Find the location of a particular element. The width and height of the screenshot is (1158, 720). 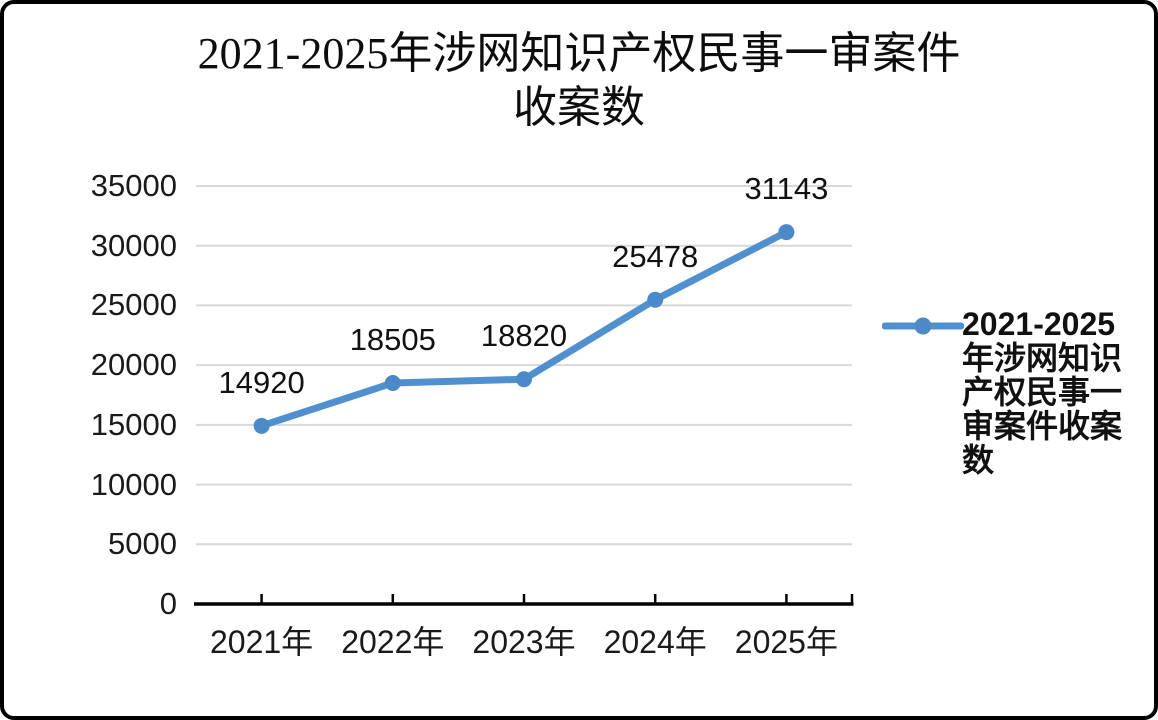

data-label: 14920 is located at coordinates (261, 382).